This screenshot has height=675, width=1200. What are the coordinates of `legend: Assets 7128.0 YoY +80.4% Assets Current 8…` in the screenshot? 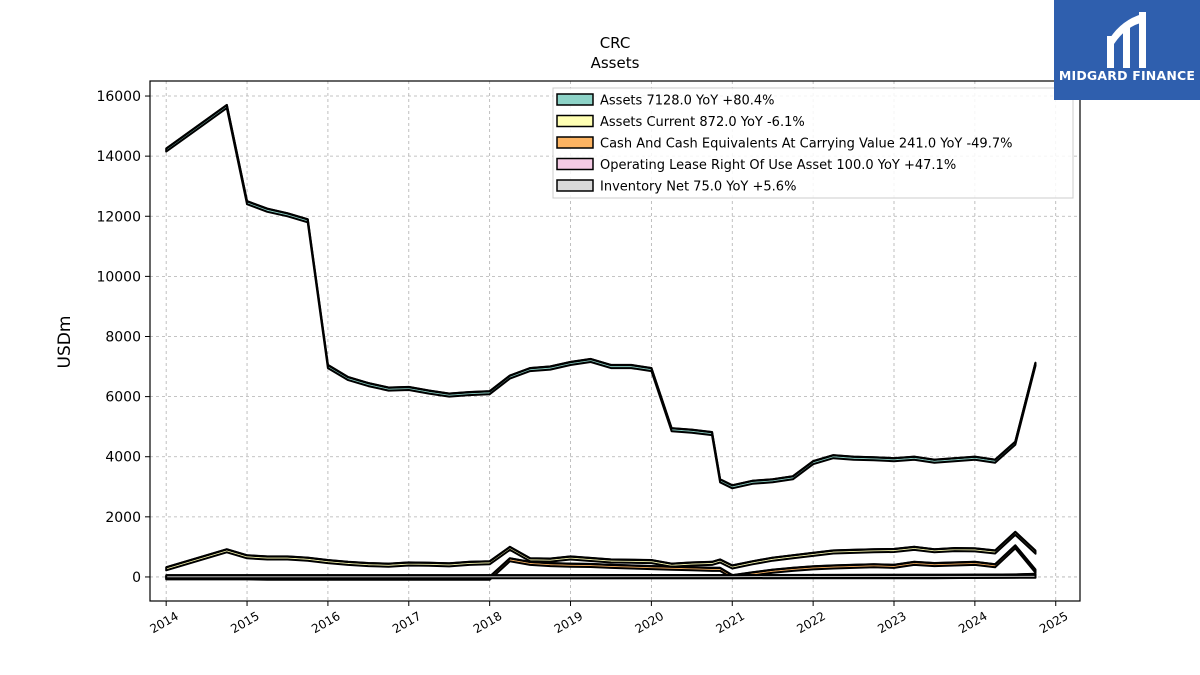 It's located at (813, 143).